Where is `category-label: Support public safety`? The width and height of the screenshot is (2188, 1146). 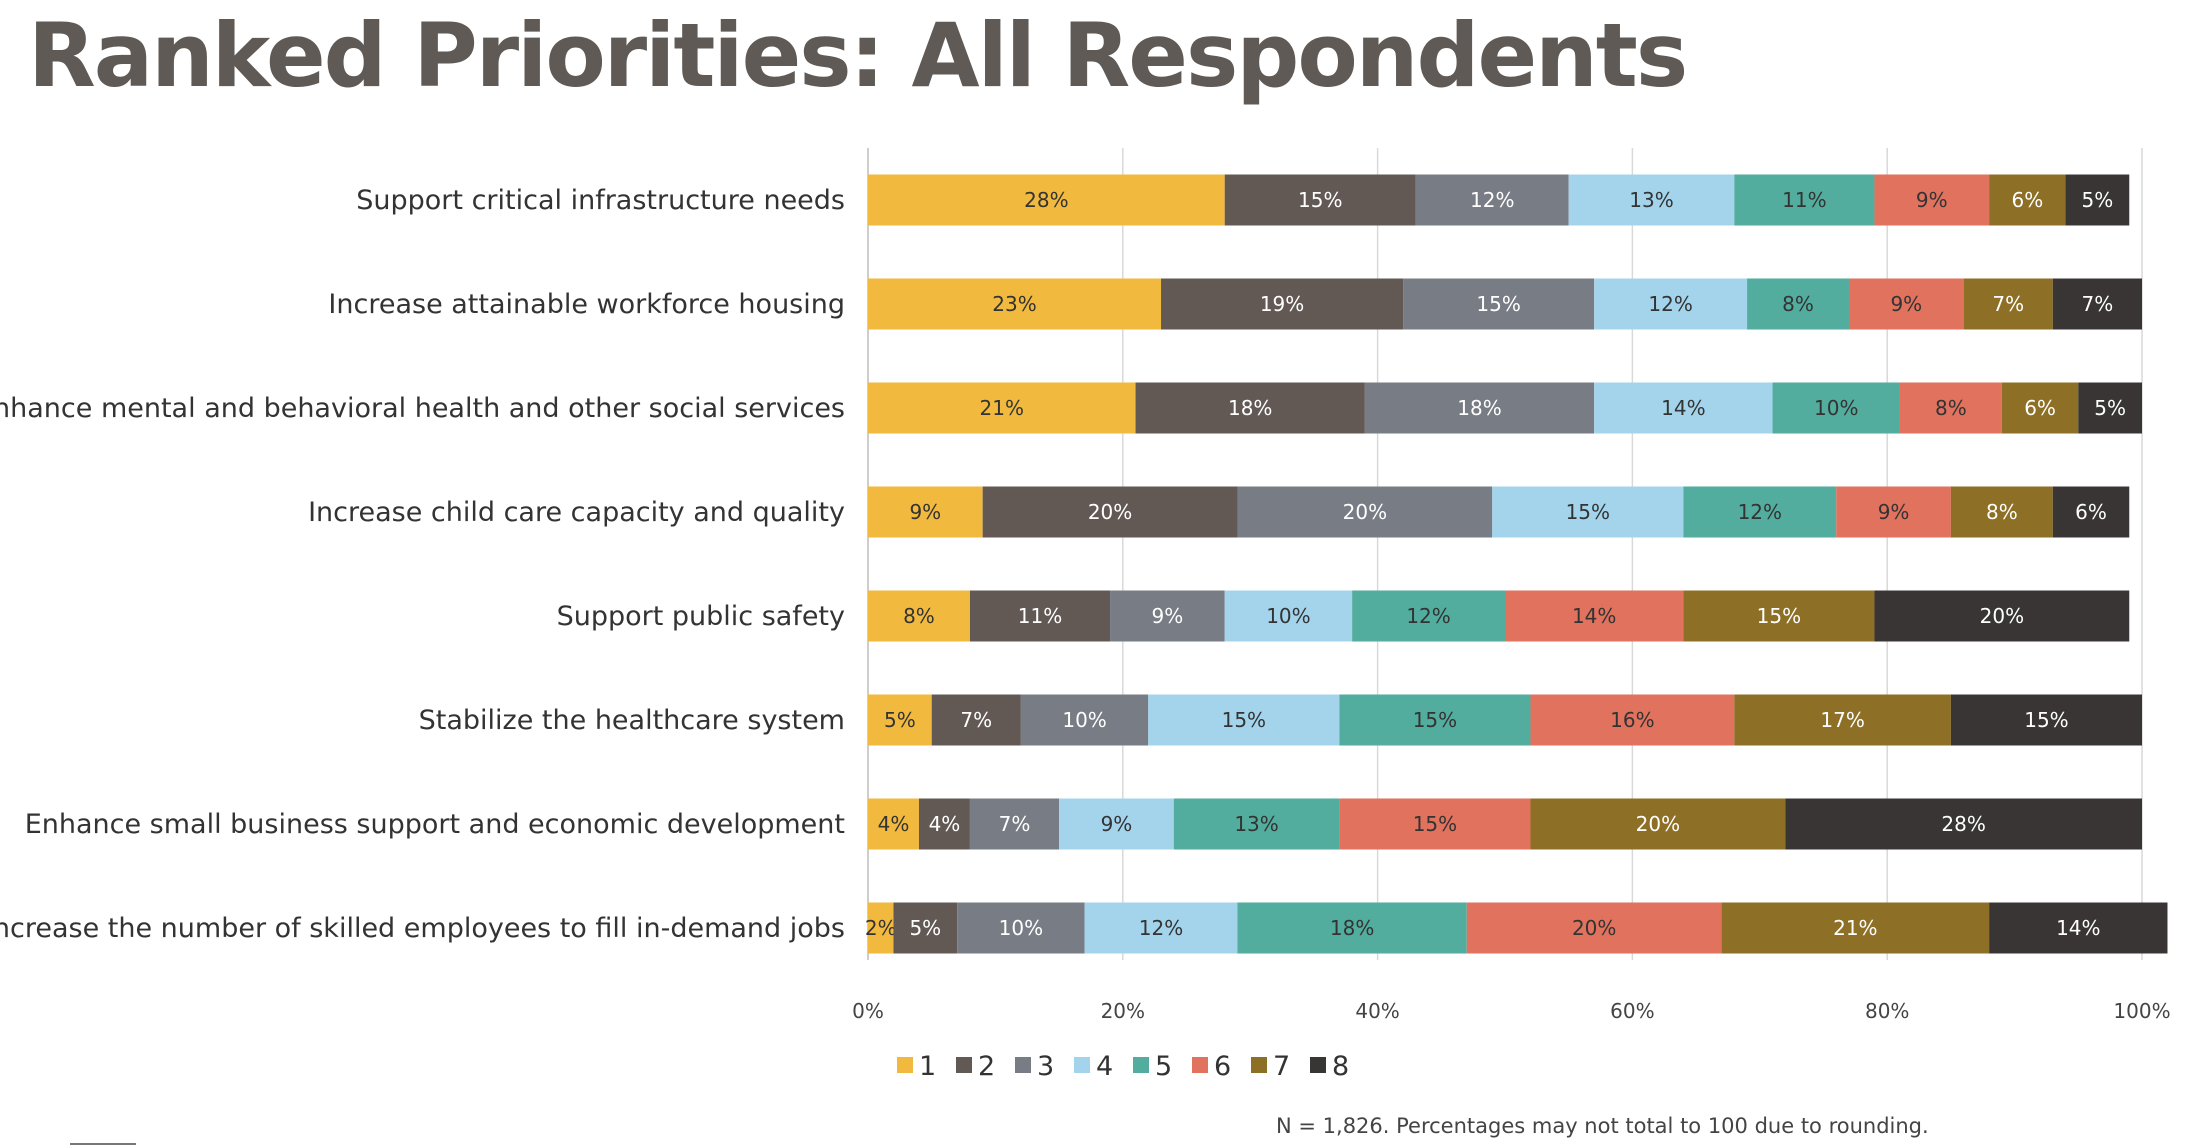 category-label: Support public safety is located at coordinates (701, 616).